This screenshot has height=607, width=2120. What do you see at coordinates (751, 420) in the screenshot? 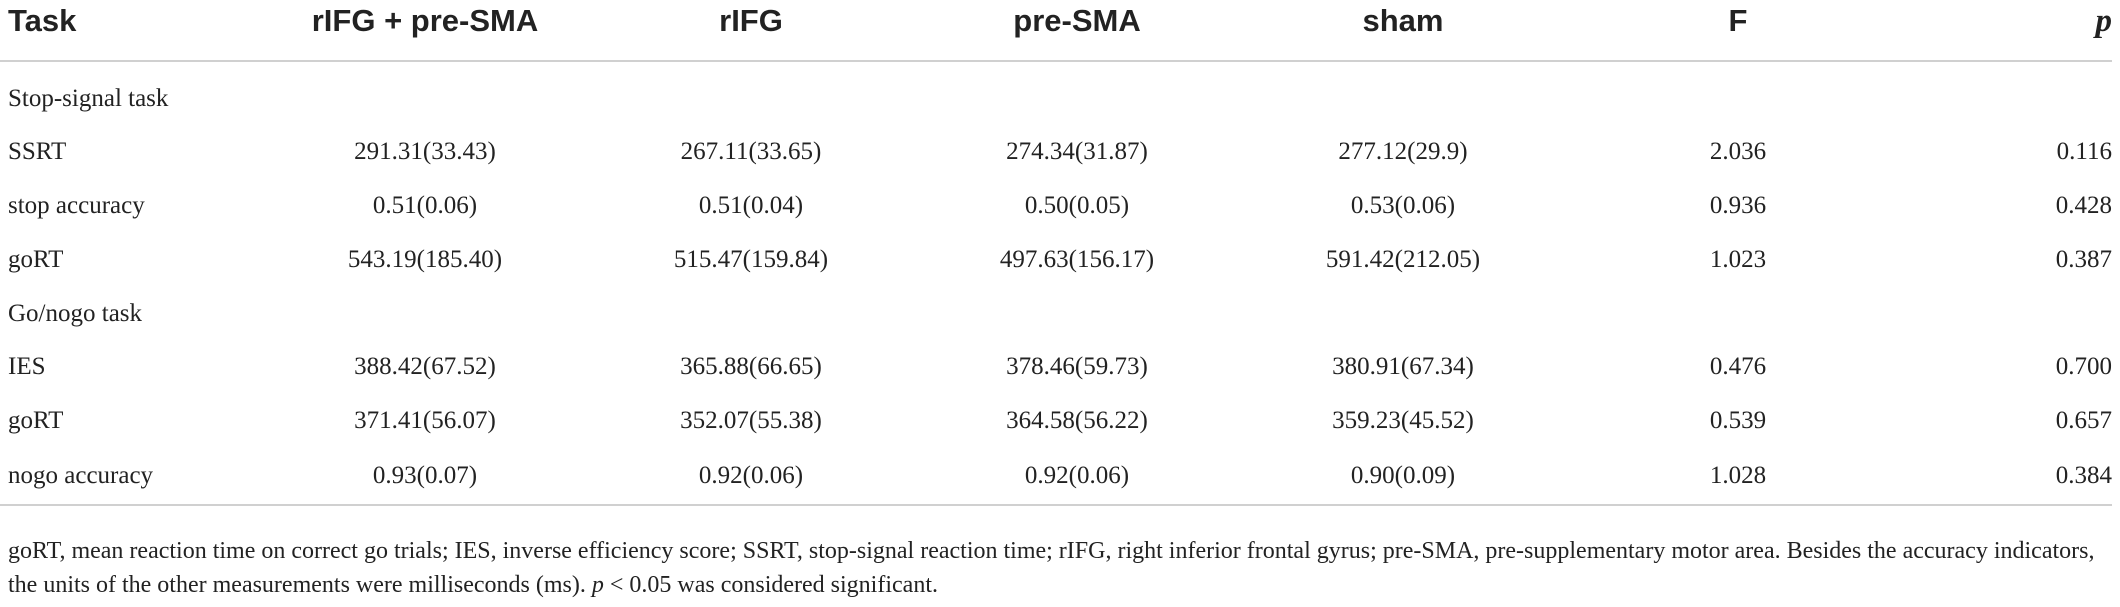
I see `cell-rifg: 352.07(55.38)` at bounding box center [751, 420].